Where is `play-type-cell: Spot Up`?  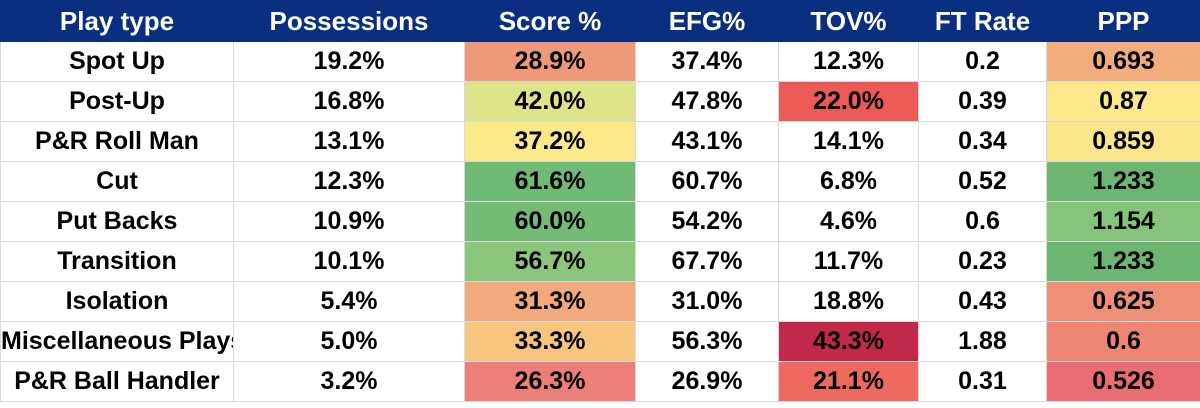
play-type-cell: Spot Up is located at coordinates (117, 61).